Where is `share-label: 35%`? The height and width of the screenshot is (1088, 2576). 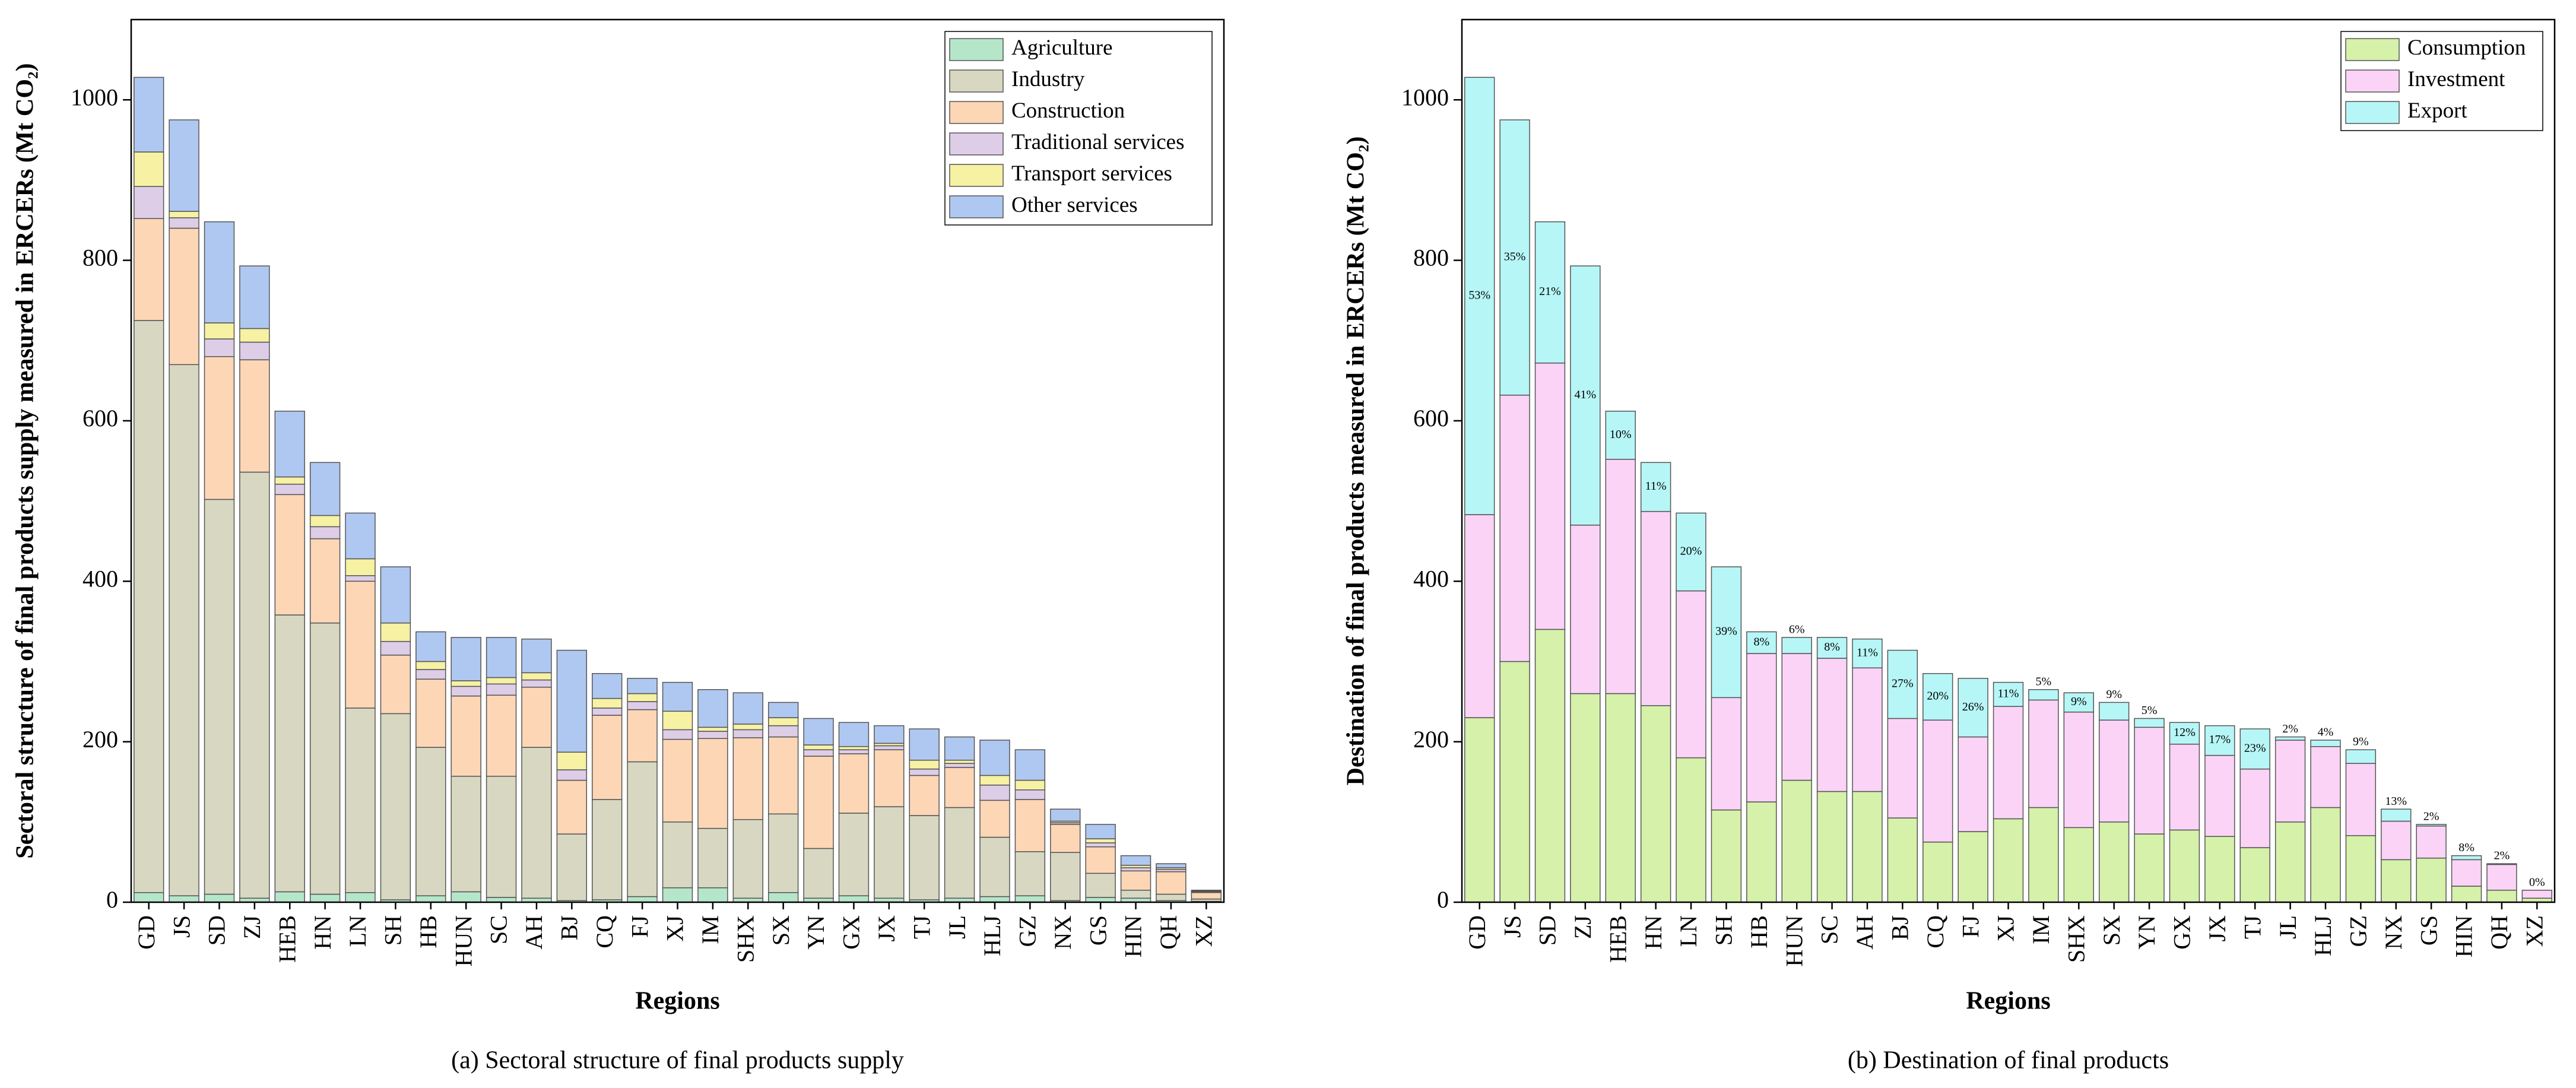 share-label: 35% is located at coordinates (1515, 256).